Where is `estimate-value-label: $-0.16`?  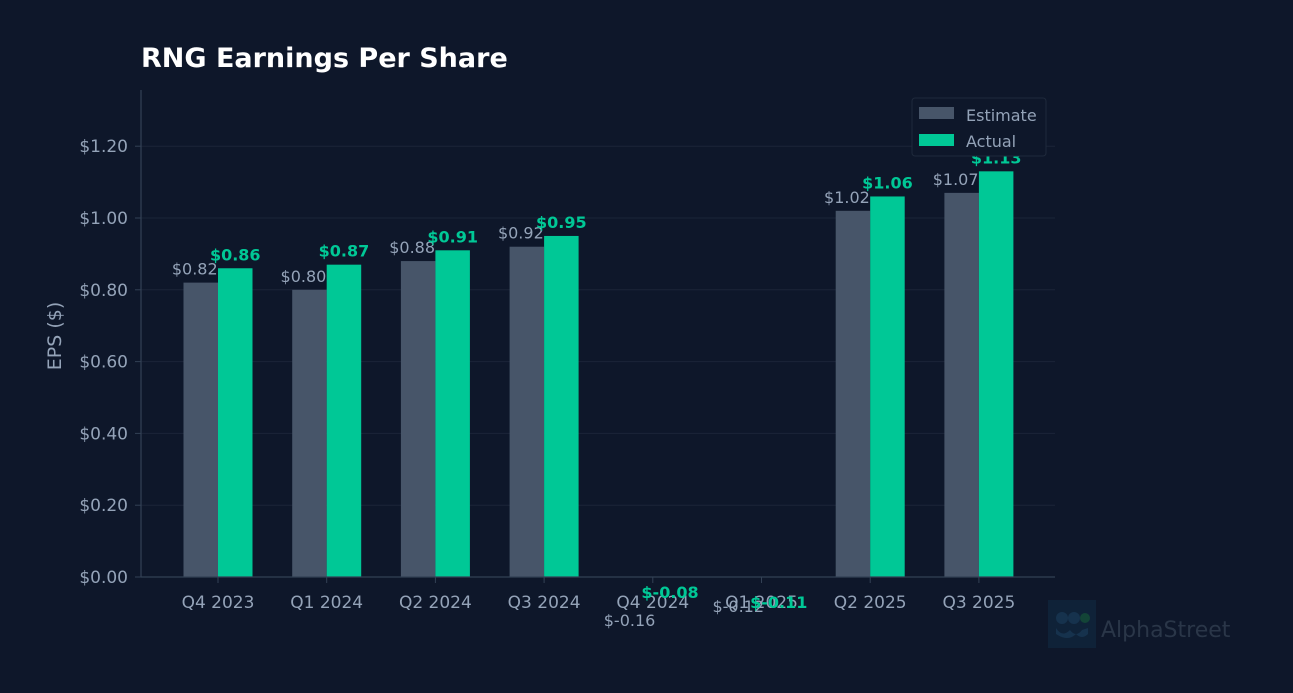
estimate-value-label: $-0.16 is located at coordinates (630, 620).